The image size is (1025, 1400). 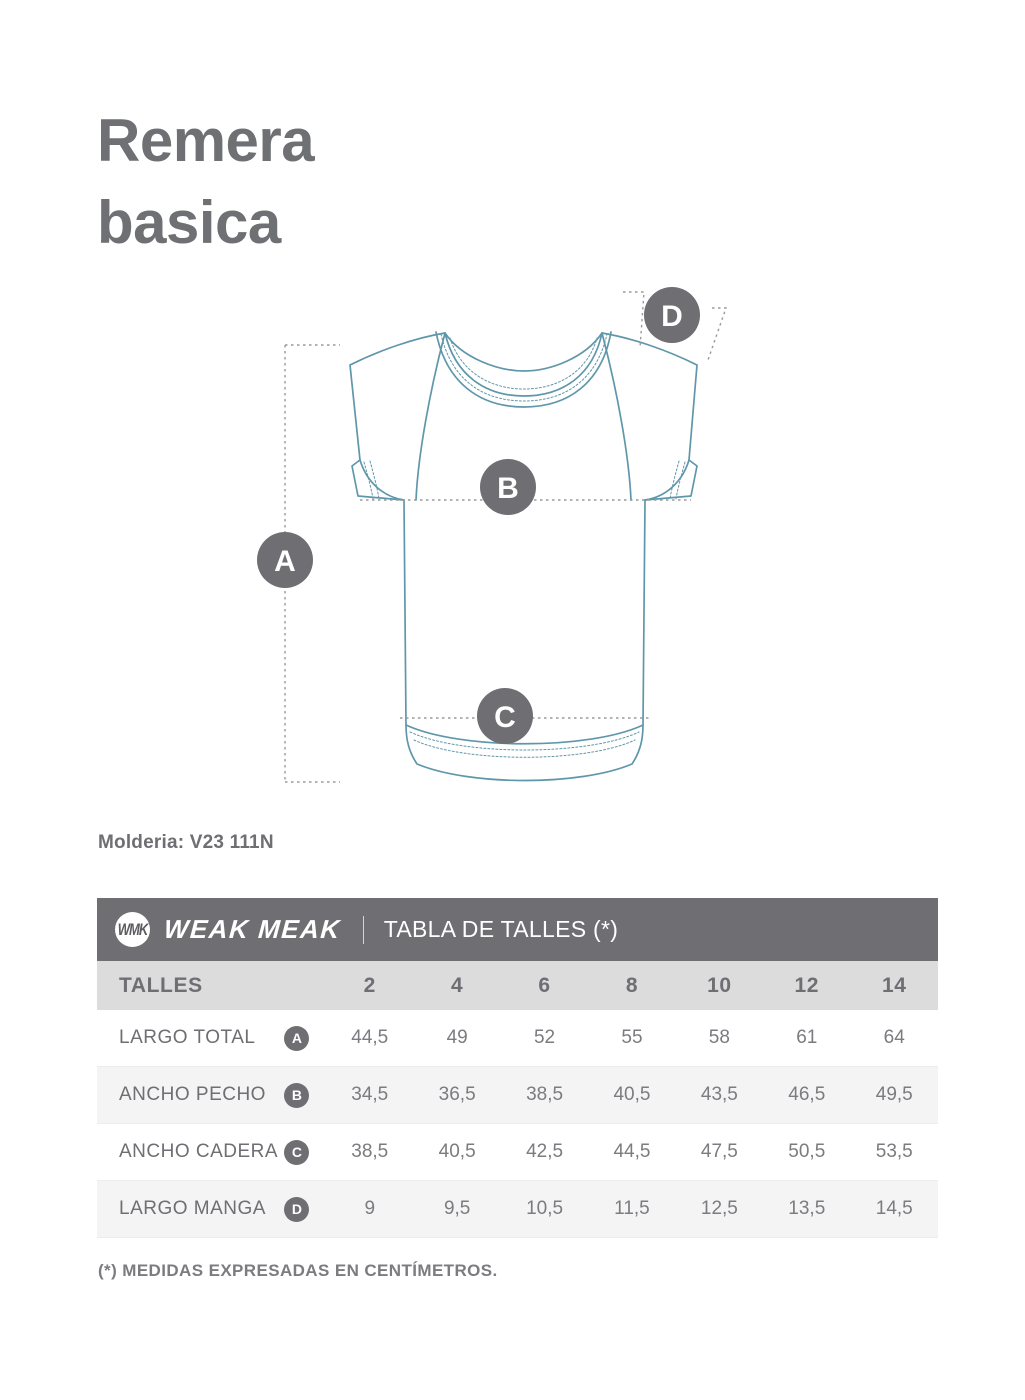 I want to click on cell-ancho-pecho-6: 38,5, so click(x=544, y=1095).